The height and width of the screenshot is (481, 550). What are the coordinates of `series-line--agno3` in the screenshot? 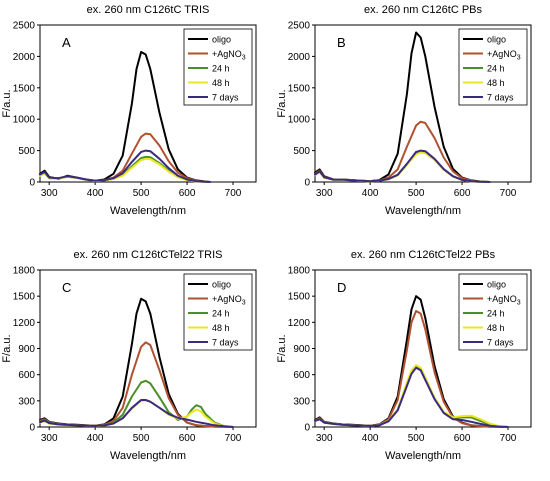 It's located at (402, 151).